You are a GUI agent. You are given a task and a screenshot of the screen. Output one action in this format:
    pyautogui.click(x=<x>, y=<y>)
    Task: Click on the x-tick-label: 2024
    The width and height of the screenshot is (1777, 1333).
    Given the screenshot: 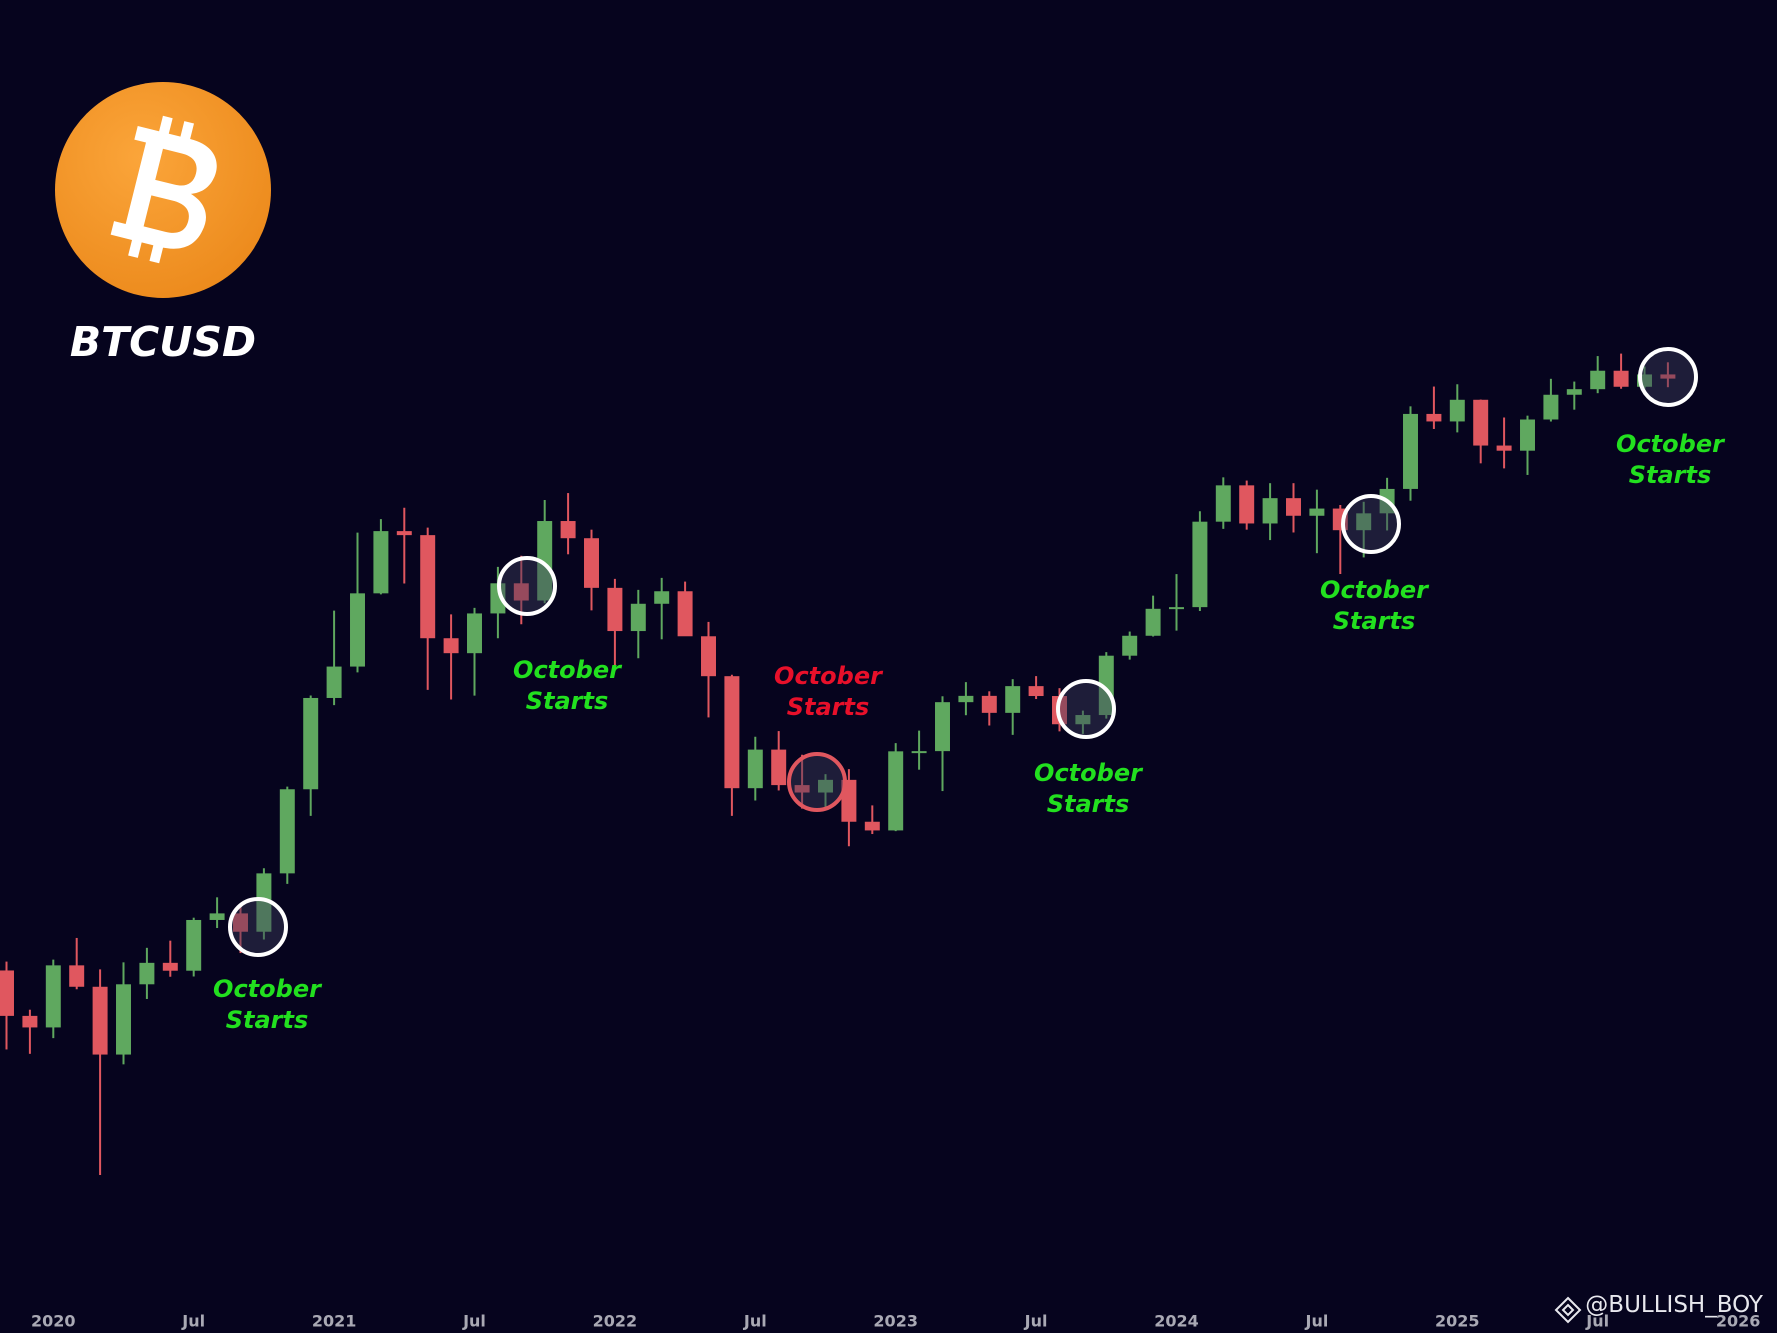 What is the action you would take?
    pyautogui.click(x=1176, y=1321)
    